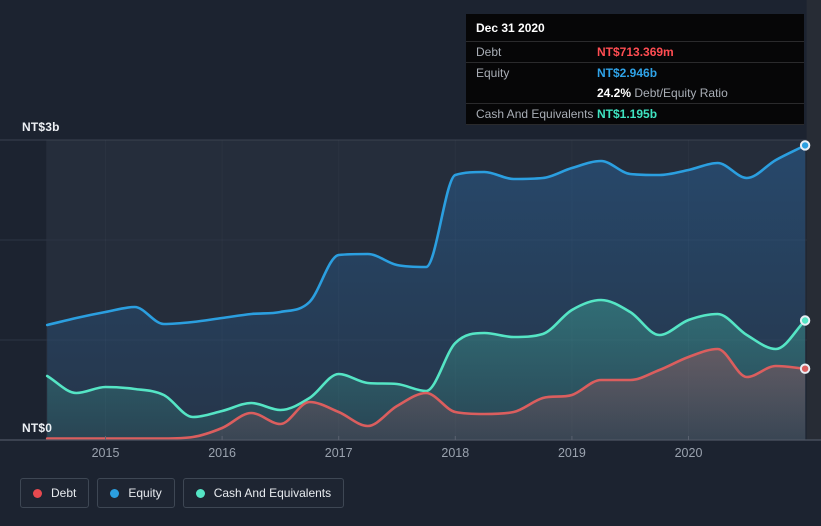 The image size is (821, 526). What do you see at coordinates (493, 73) in the screenshot?
I see `tooltip-equity-label: Equity` at bounding box center [493, 73].